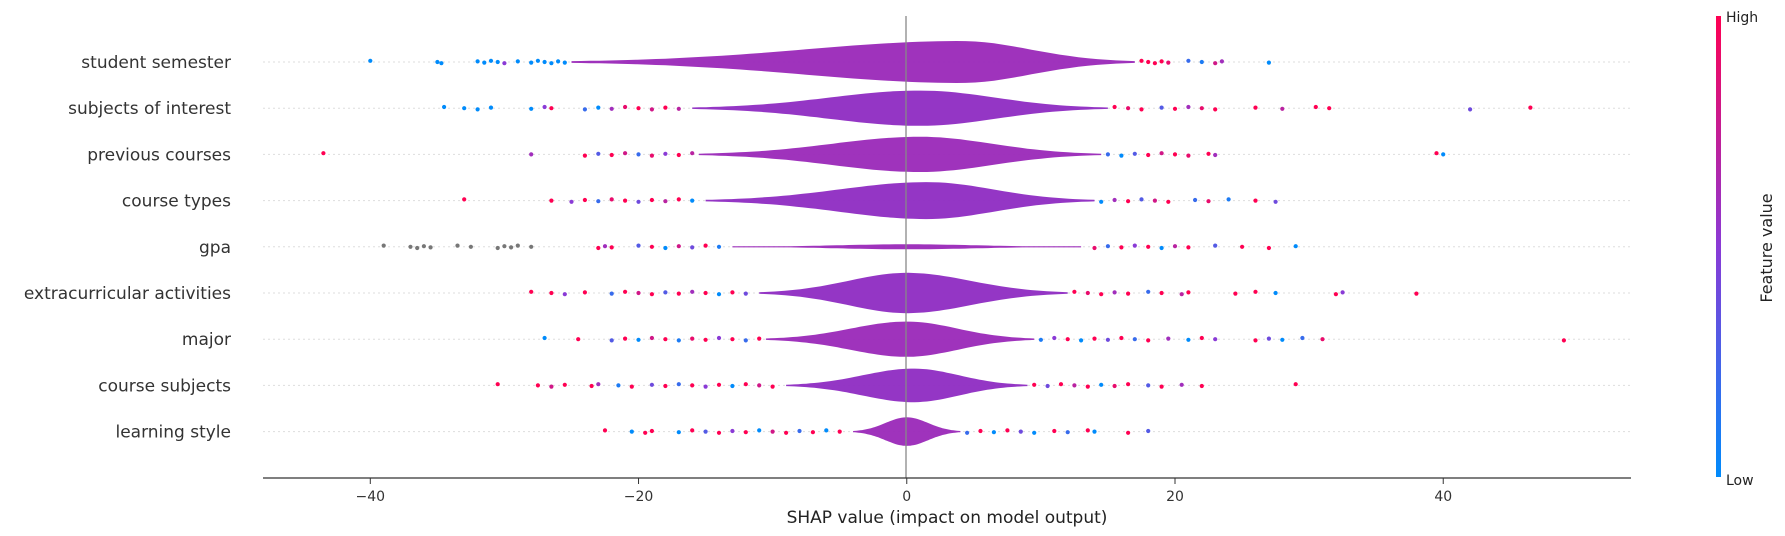 Image resolution: width=1785 pixels, height=536 pixels. I want to click on feature-label: subjects of interest, so click(149, 109).